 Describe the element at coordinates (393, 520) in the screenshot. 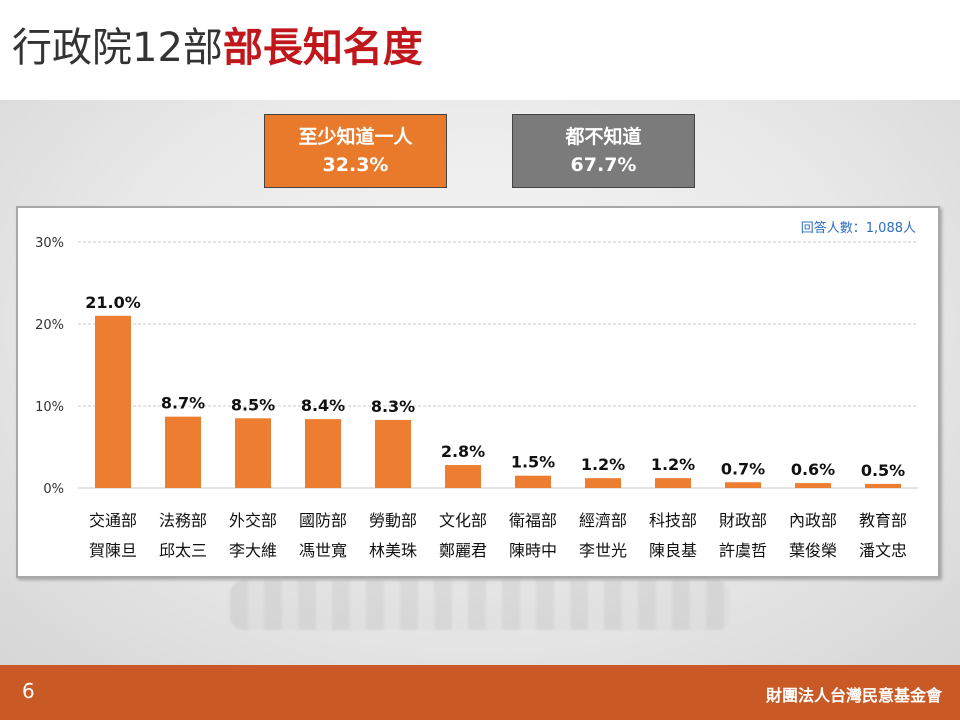

I see `category-label: 勞動部` at that location.